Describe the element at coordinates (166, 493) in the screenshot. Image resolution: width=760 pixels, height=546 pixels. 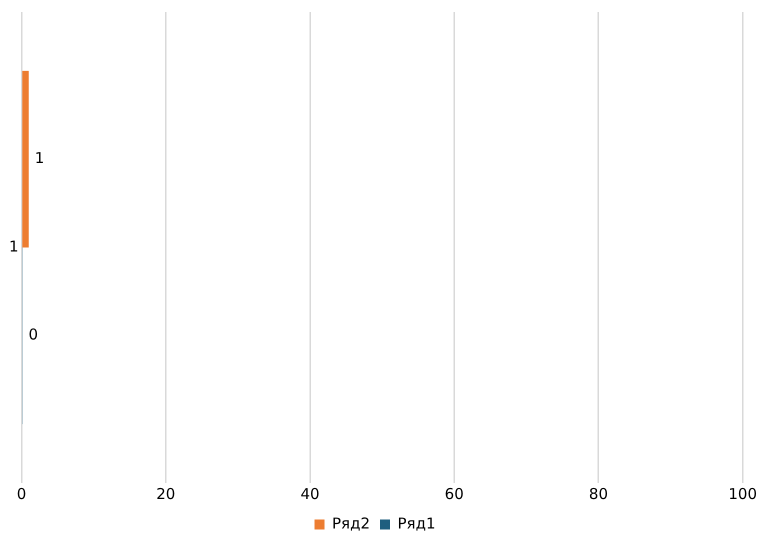
I see `x-tick-label: 20` at that location.